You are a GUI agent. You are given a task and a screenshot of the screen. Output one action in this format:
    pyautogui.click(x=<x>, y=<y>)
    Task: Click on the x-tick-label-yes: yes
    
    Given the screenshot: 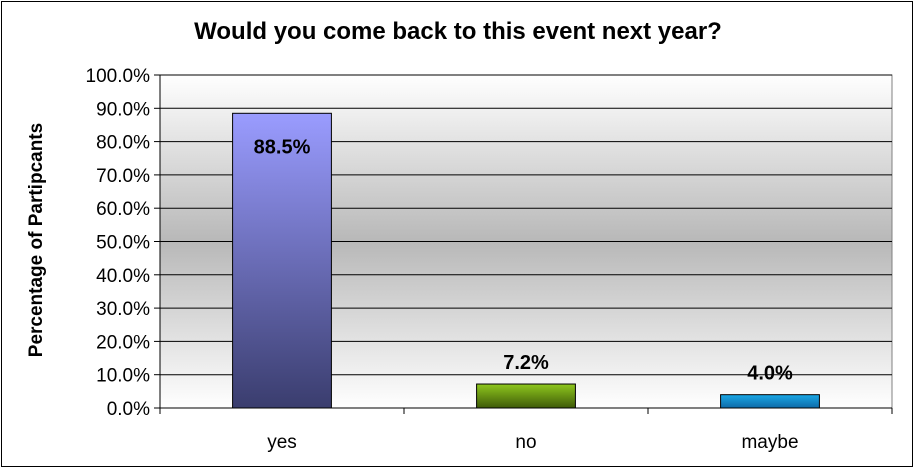 What is the action you would take?
    pyautogui.click(x=282, y=442)
    